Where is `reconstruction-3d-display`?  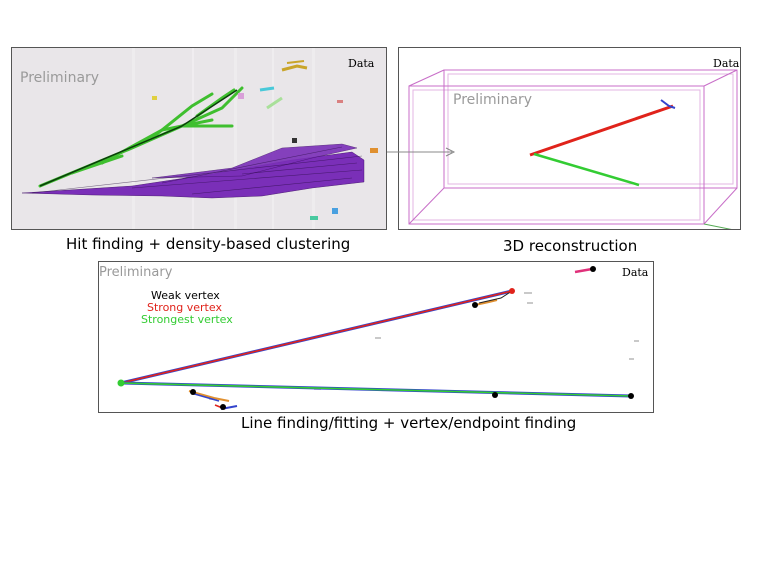
reconstruction-3d-display is located at coordinates (573, 149).